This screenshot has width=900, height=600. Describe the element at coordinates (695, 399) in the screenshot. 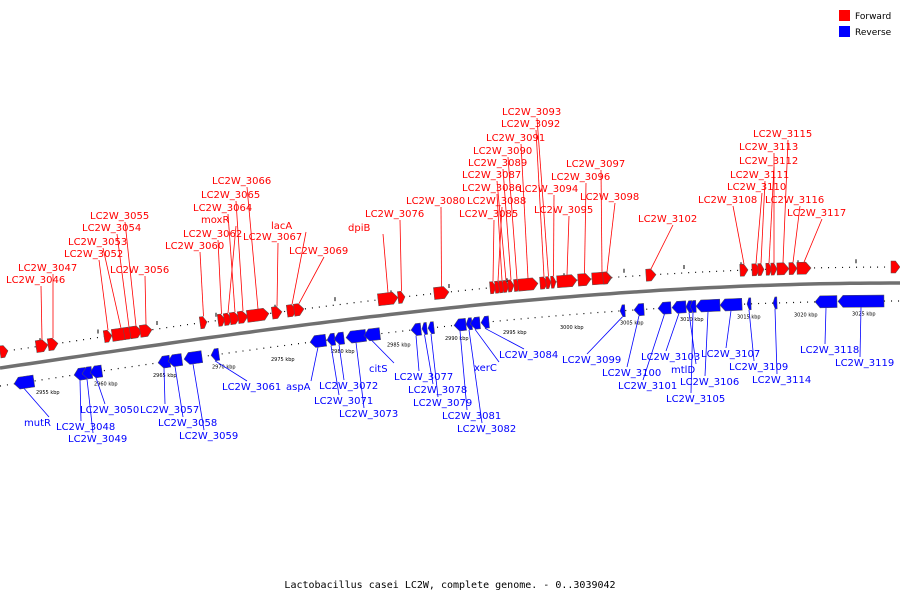

I see `reverse-gene-label: LC2W_3105` at that location.